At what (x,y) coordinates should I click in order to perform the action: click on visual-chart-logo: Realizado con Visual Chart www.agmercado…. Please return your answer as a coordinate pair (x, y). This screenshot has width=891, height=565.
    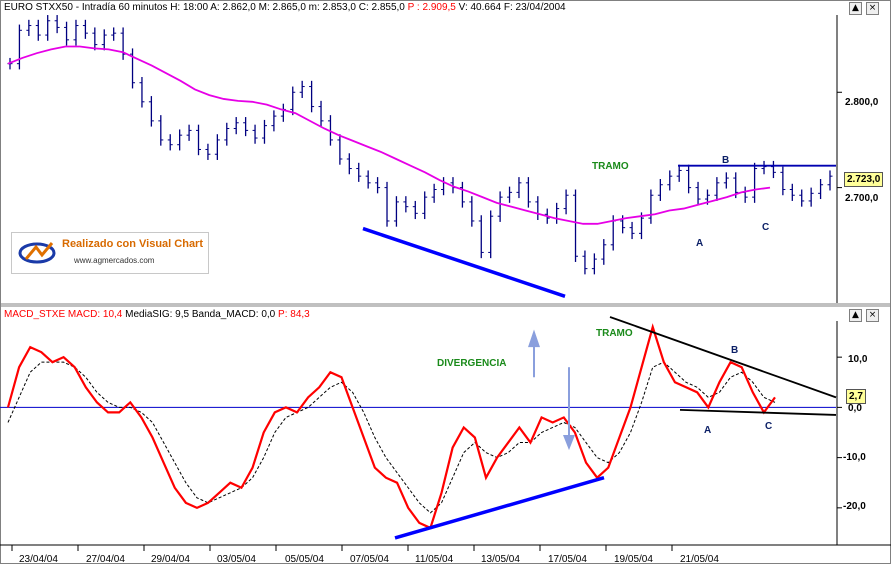
    Looking at the image, I should click on (110, 253).